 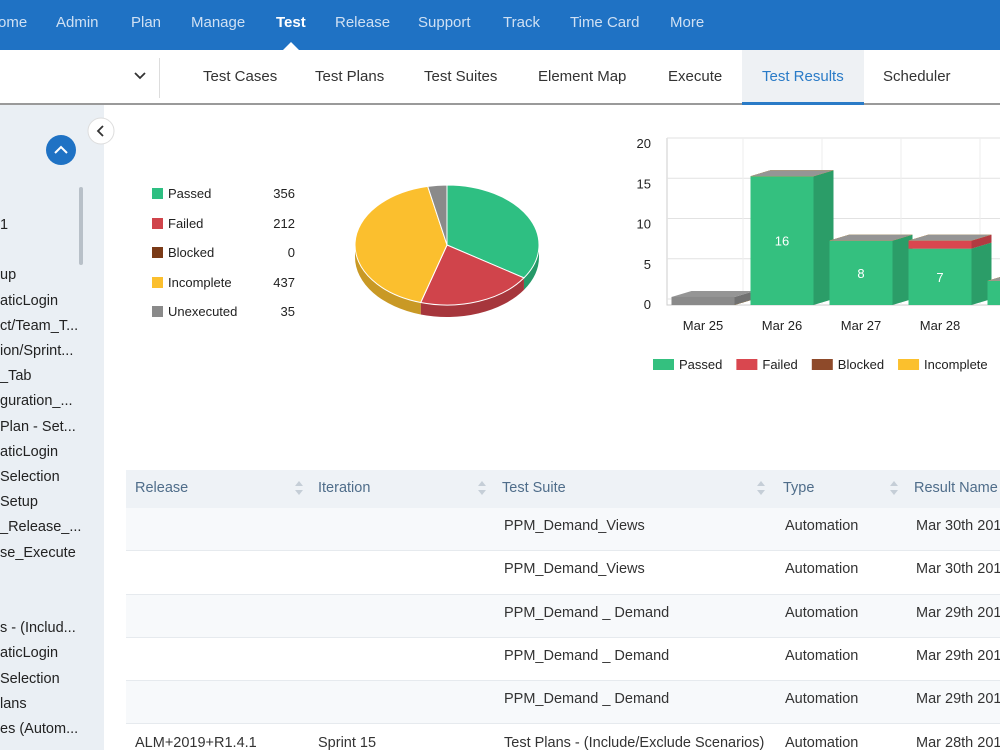 I want to click on nav-item: Test, so click(x=291, y=22).